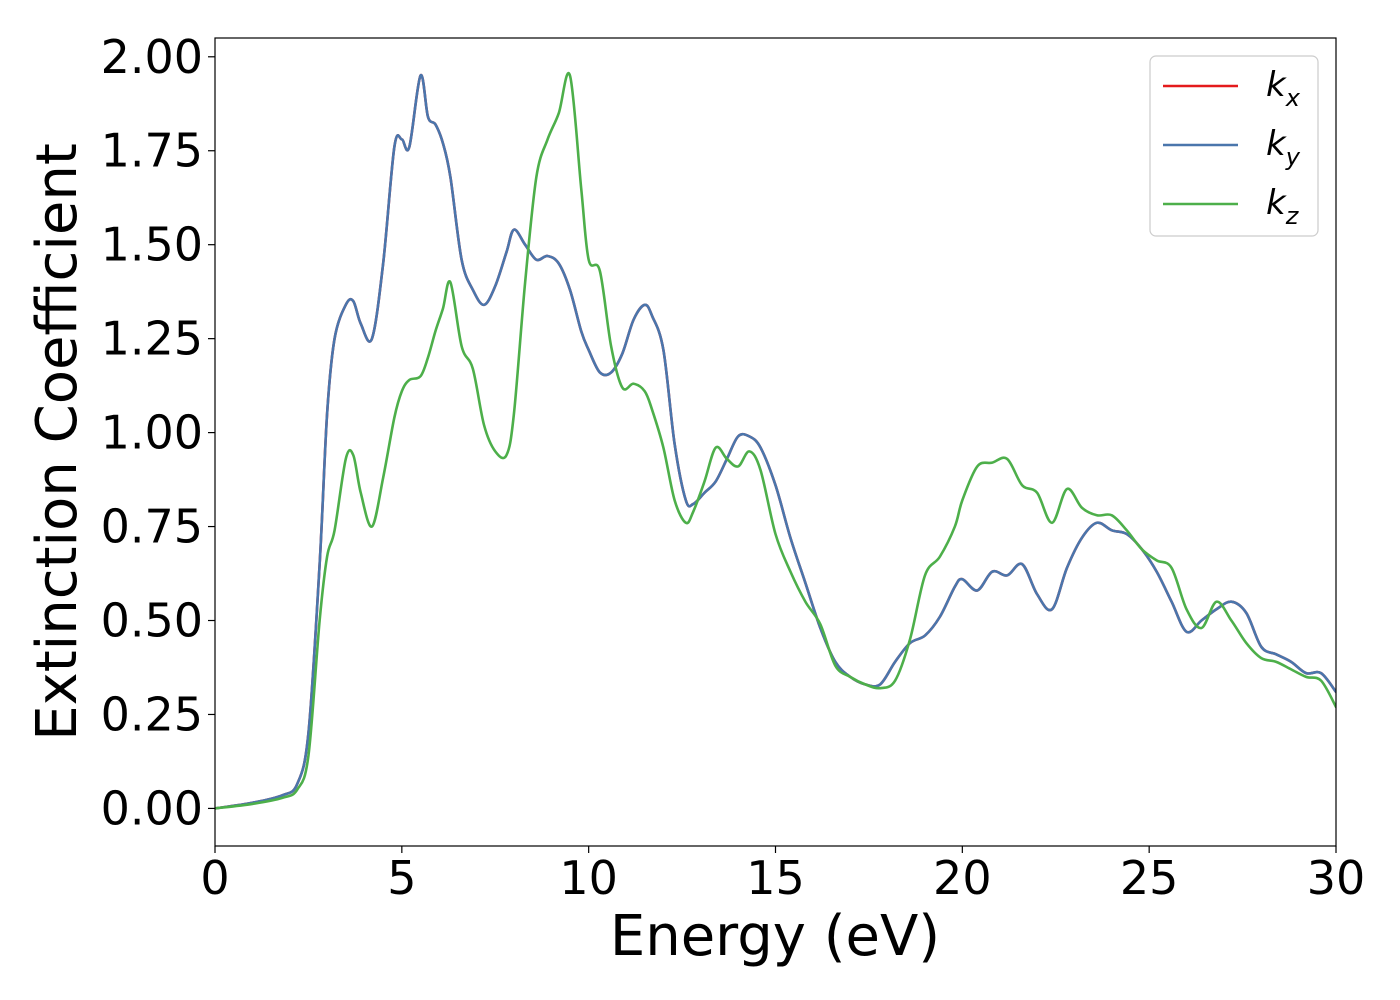 The image size is (1400, 1000). What do you see at coordinates (588, 878) in the screenshot?
I see `x-tick-label: 10` at bounding box center [588, 878].